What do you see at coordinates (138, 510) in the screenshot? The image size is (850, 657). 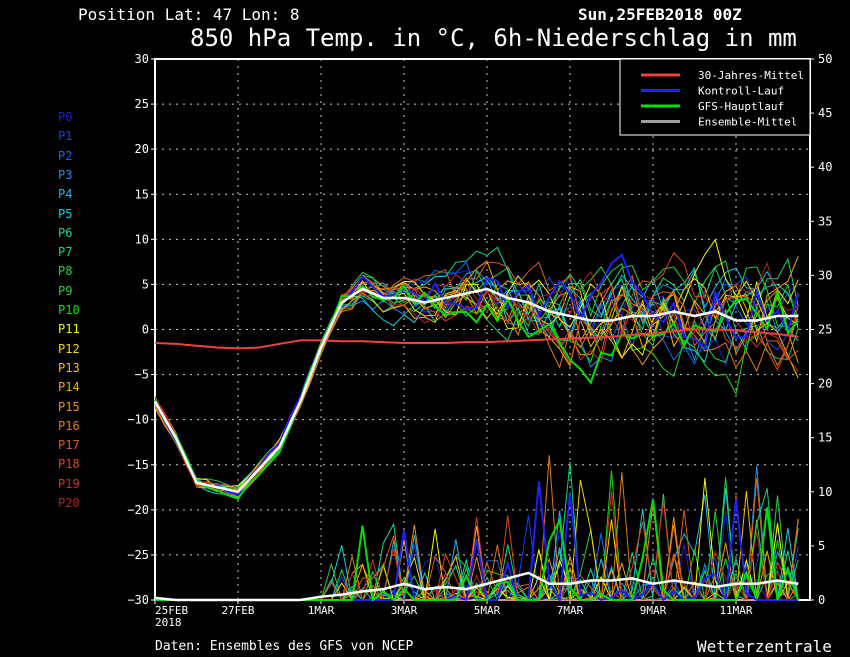 I see `y-tick-label: −20` at bounding box center [138, 510].